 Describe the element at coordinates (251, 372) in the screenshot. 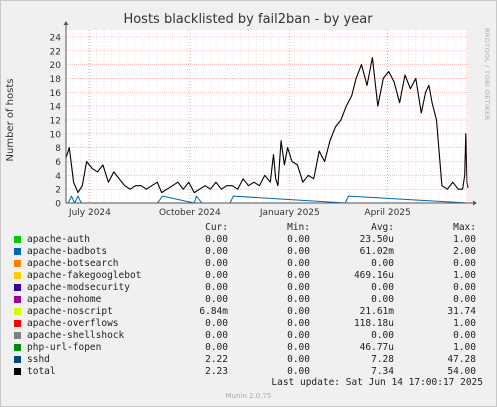

I see `legend-row-total: total 2.23 0.00 7.34 54.00` at that location.